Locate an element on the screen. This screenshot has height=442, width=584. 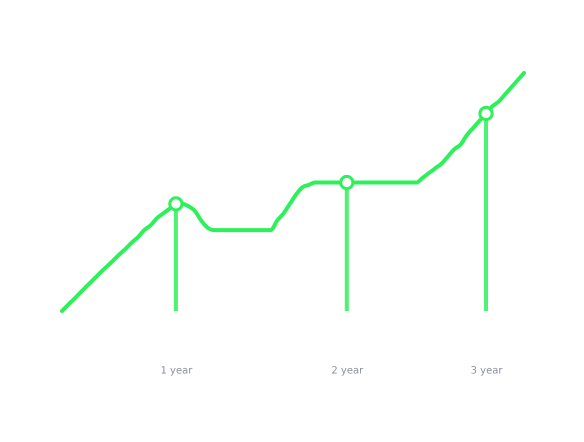
x-tick-label: 2 year is located at coordinates (347, 371).